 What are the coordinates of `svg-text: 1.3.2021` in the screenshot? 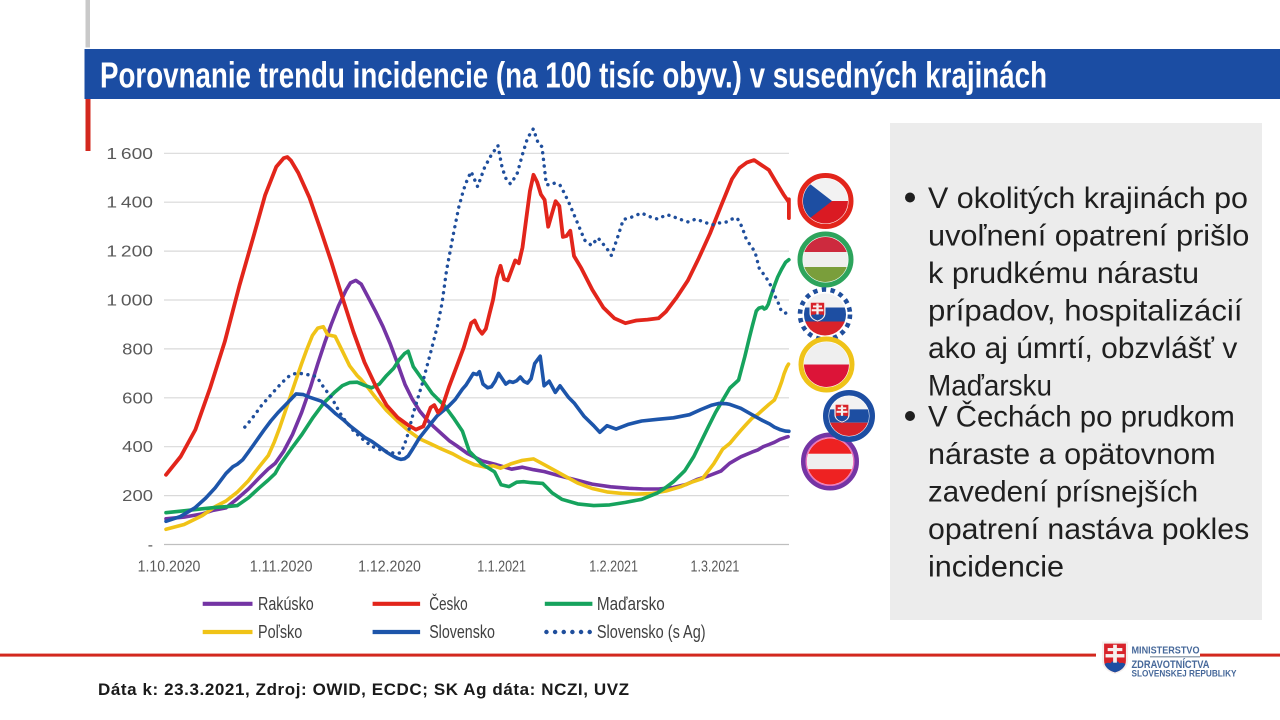 It's located at (715, 567).